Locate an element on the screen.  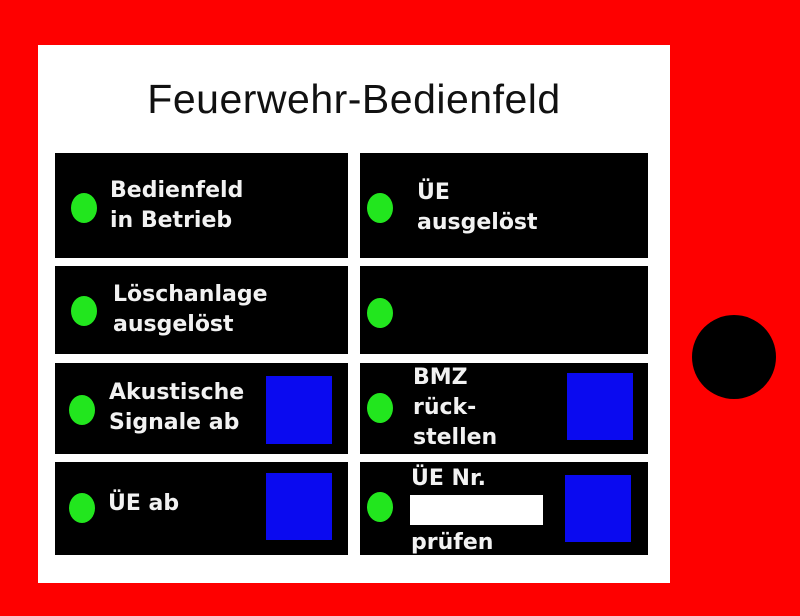
cell-akustische-signale-ab: Akustische Signale ab is located at coordinates (201, 408).